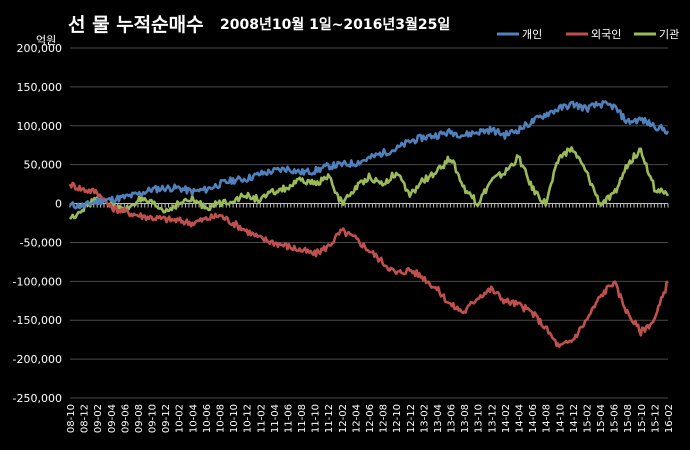 The image size is (690, 450). Describe the element at coordinates (343, 418) in the screenshot. I see `x-tick-label: 12-02` at that location.